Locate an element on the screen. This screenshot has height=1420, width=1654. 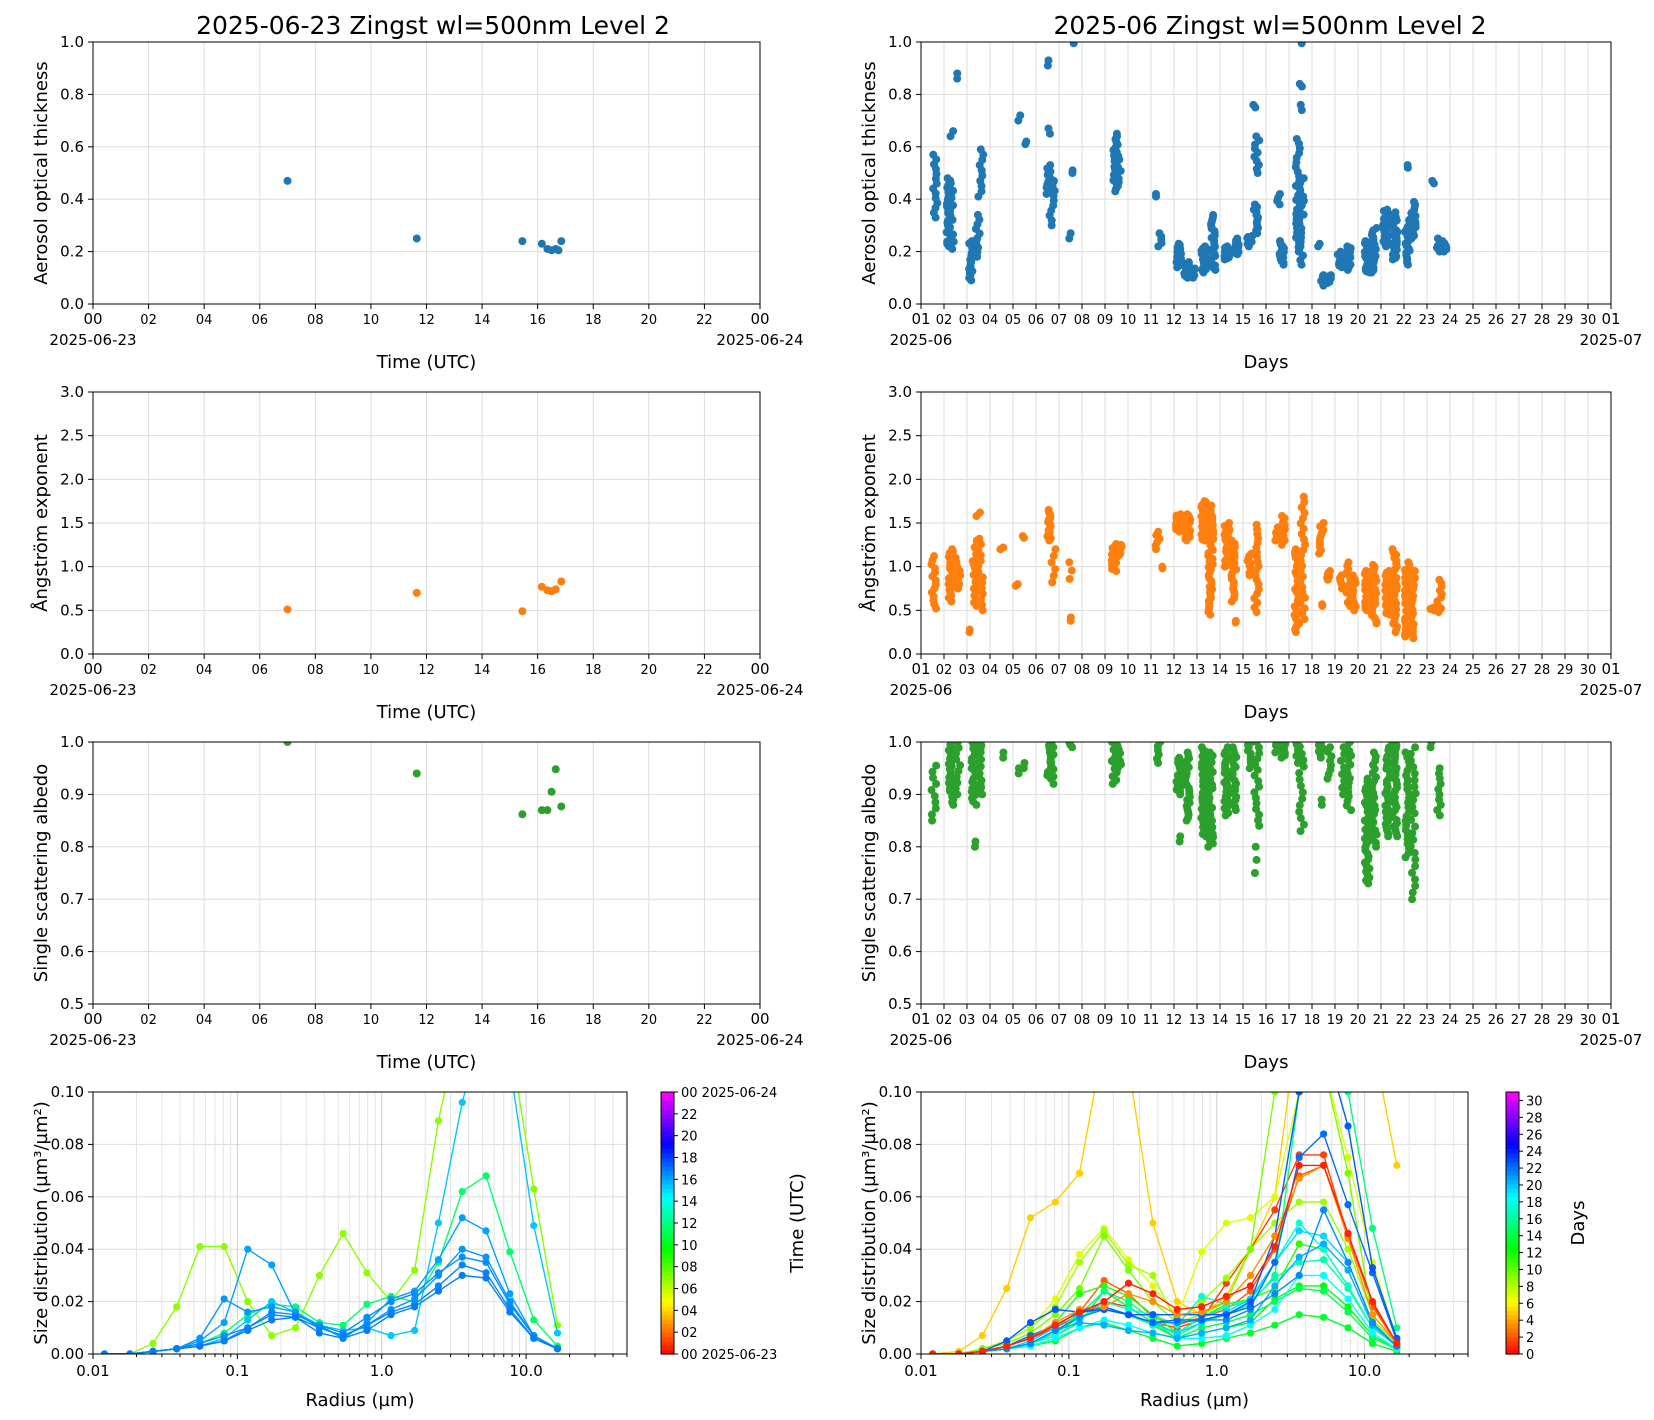
x-date-start: 2025-06 is located at coordinates (921, 1040).